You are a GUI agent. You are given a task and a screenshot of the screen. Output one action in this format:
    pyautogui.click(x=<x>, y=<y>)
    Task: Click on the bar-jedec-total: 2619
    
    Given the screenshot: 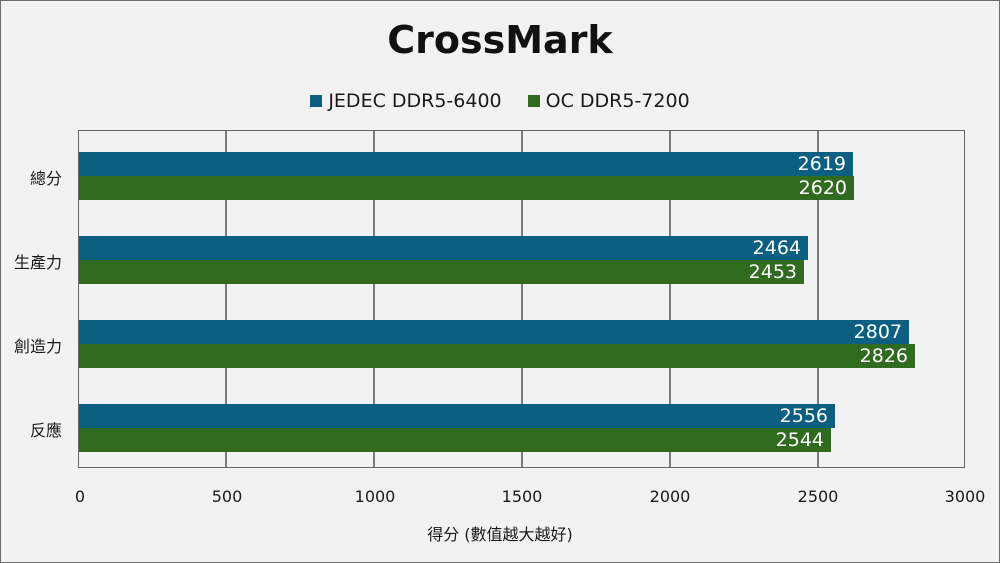 What is the action you would take?
    pyautogui.click(x=466, y=164)
    